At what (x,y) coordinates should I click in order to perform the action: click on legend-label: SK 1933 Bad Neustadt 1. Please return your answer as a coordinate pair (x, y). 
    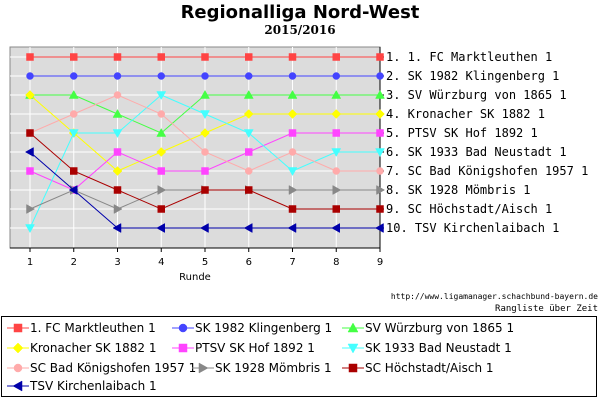
    Looking at the image, I should click on (438, 348).